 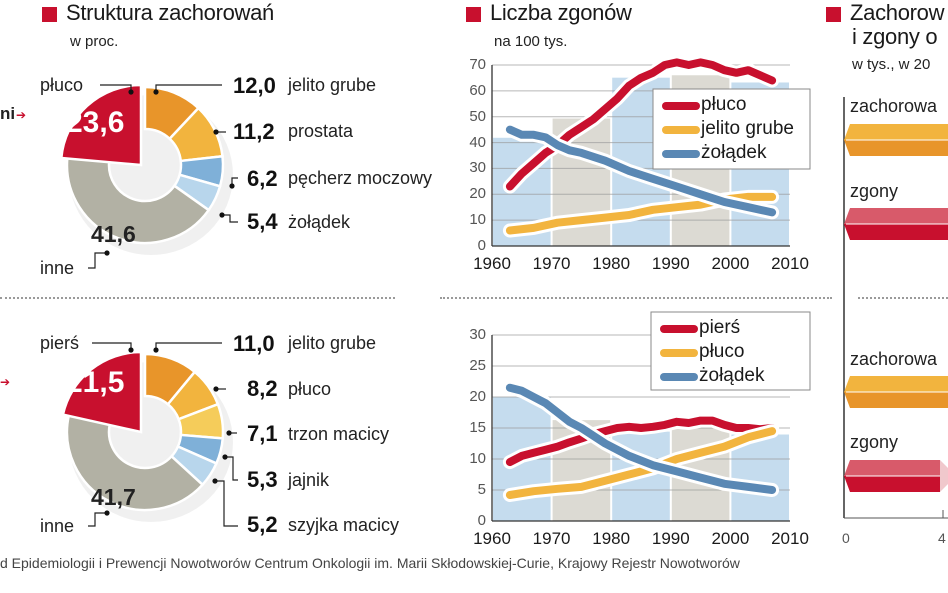 I want to click on bar-zgony-1-bottom, so click(x=896, y=232).